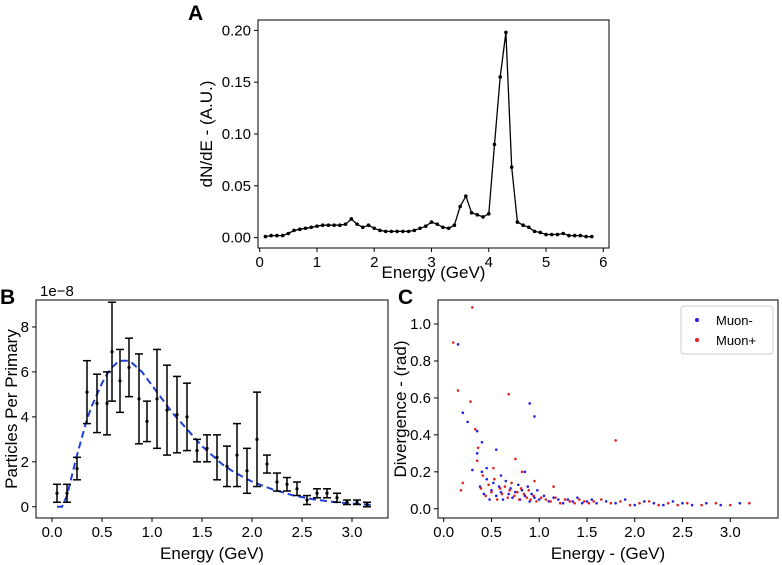 The image size is (782, 565). I want to click on panel-a-ytick-label: 0.05, so click(236, 186).